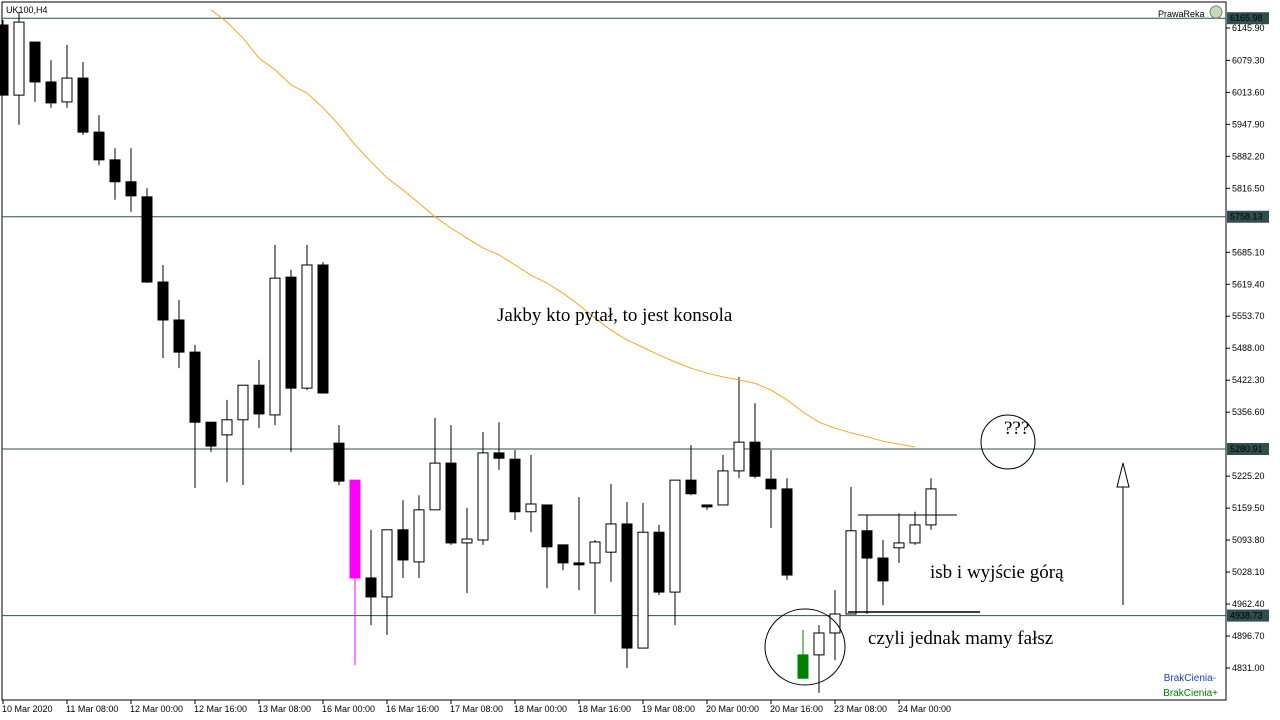 Image resolution: width=1280 pixels, height=720 pixels. What do you see at coordinates (540, 709) in the screenshot?
I see `x-tick-label: 18 Mar 00:00` at bounding box center [540, 709].